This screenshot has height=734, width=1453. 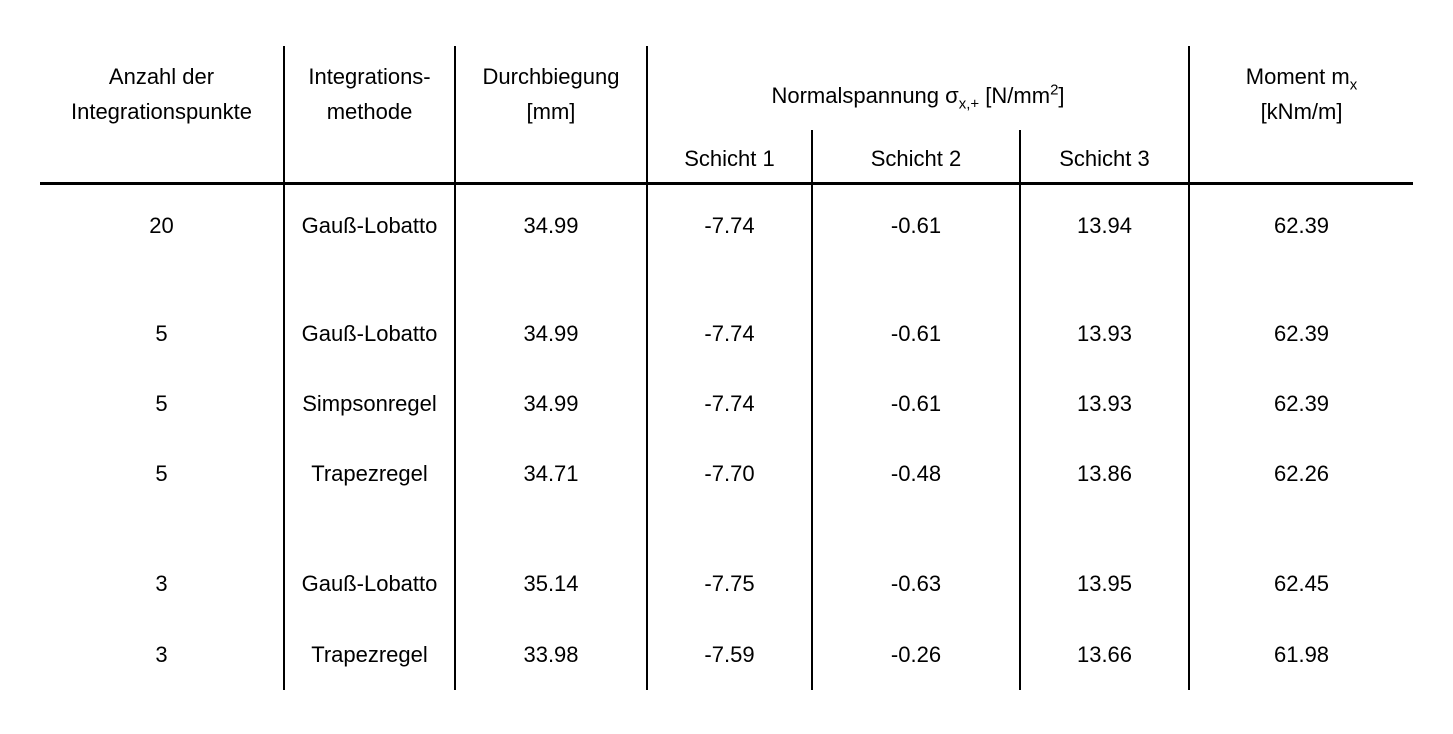 What do you see at coordinates (550, 474) in the screenshot?
I see `cell-deflection: 34.71` at bounding box center [550, 474].